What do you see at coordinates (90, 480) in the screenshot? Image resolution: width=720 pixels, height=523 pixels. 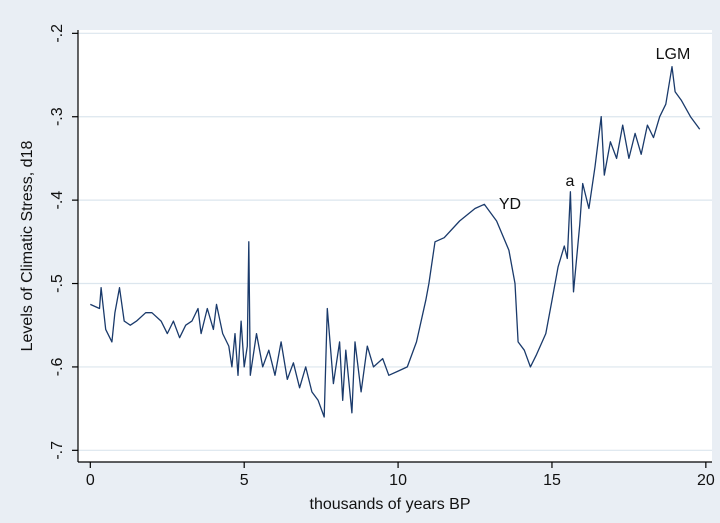 I see `x-tick-label: 0` at bounding box center [90, 480].